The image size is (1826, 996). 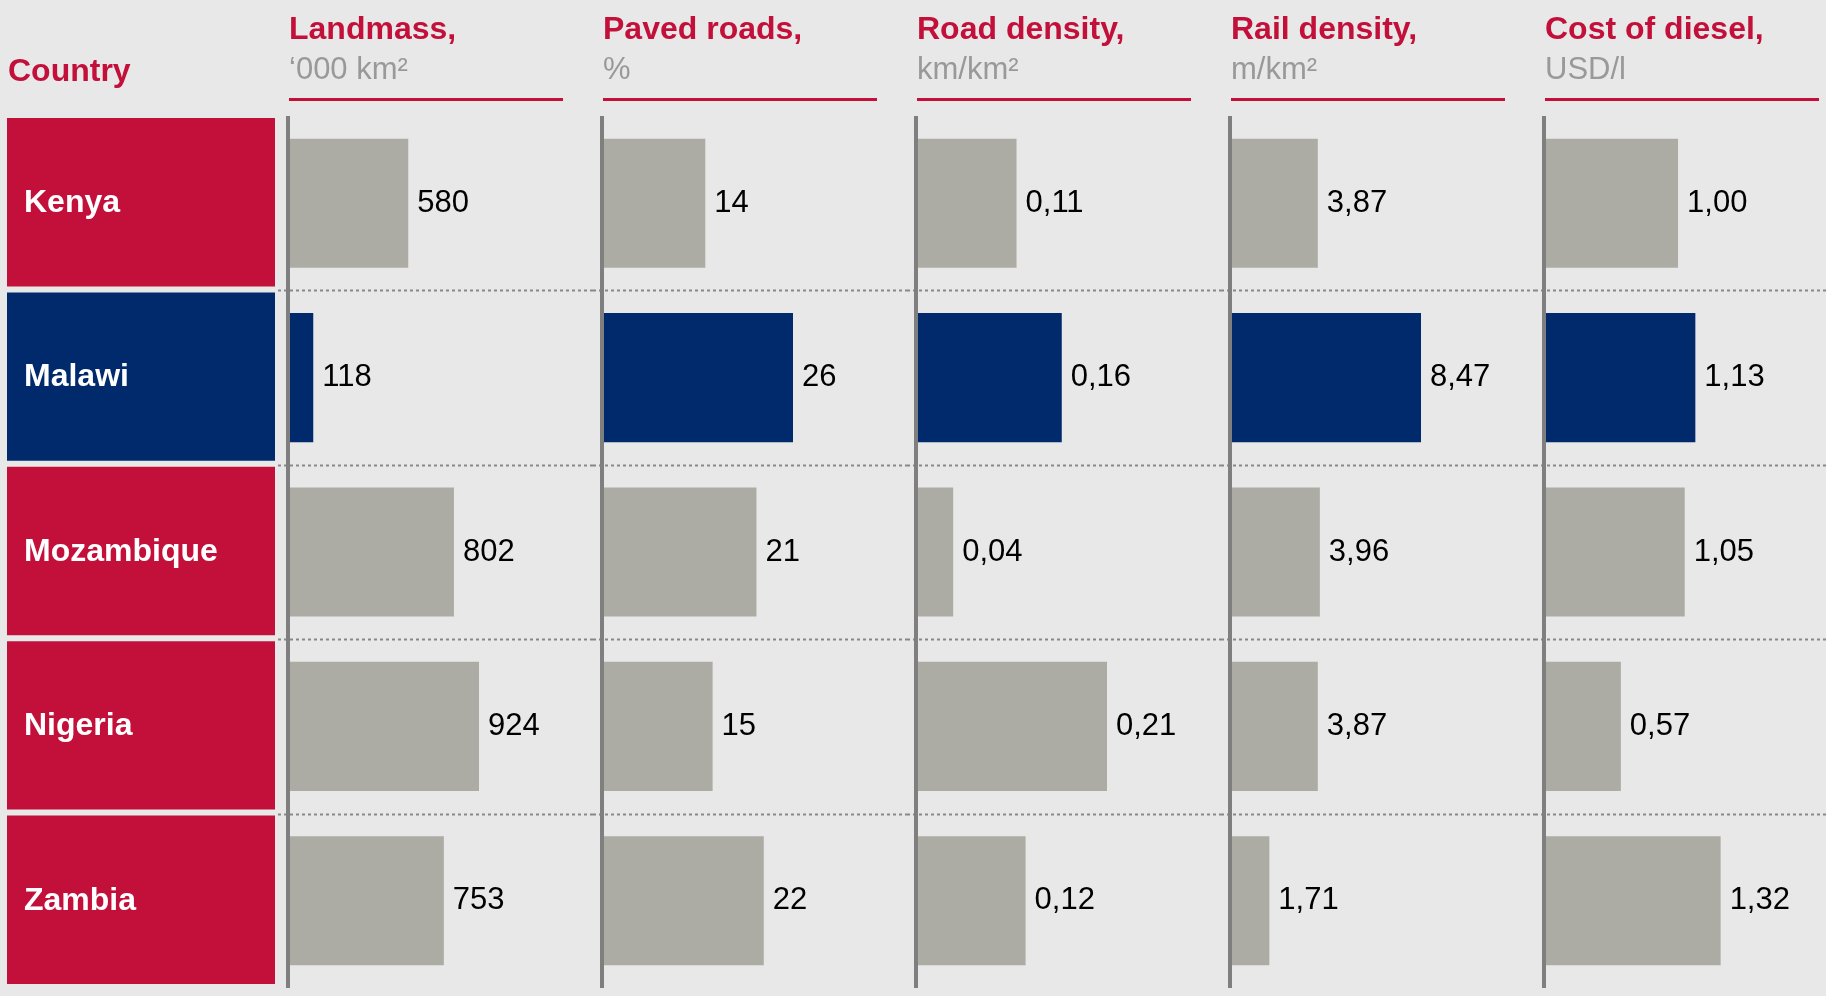 I want to click on chart-subtitle: %, so click(x=617, y=69).